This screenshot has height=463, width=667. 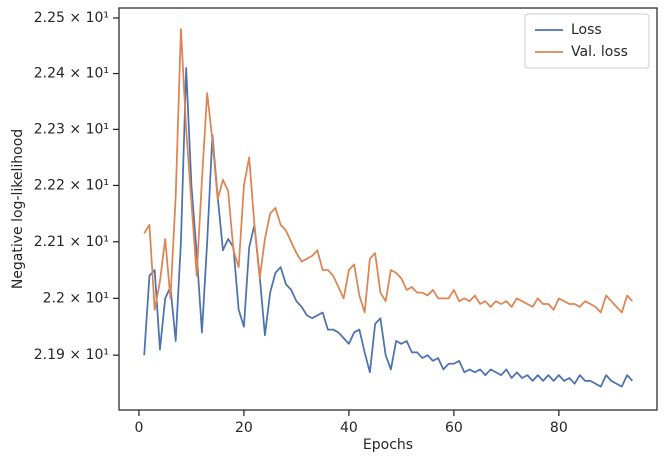 What do you see at coordinates (71, 18) in the screenshot?
I see `y-tick-label: 2.25 × 10¹` at bounding box center [71, 18].